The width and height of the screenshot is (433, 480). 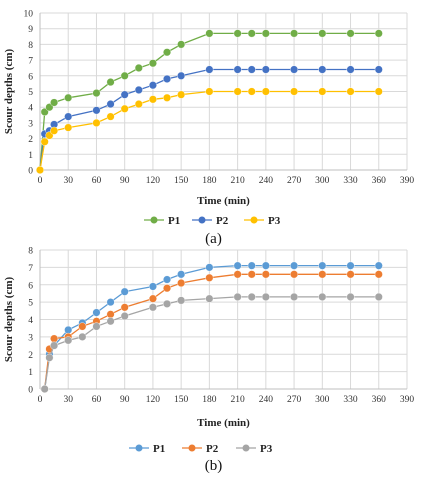 I want to click on x-axis-label: Time (min), so click(x=223, y=201).